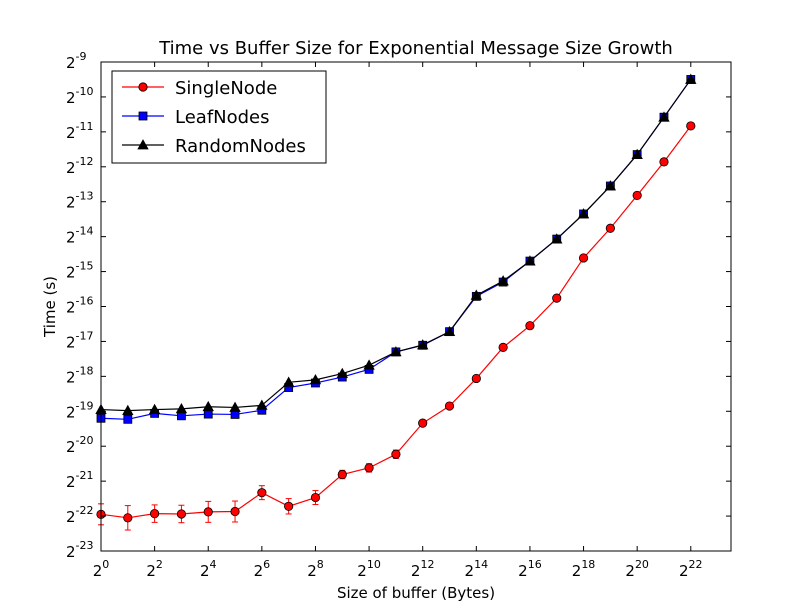 This screenshot has width=812, height=612. I want to click on legend-item-LeafNodes: LeafNodes, so click(196, 117).